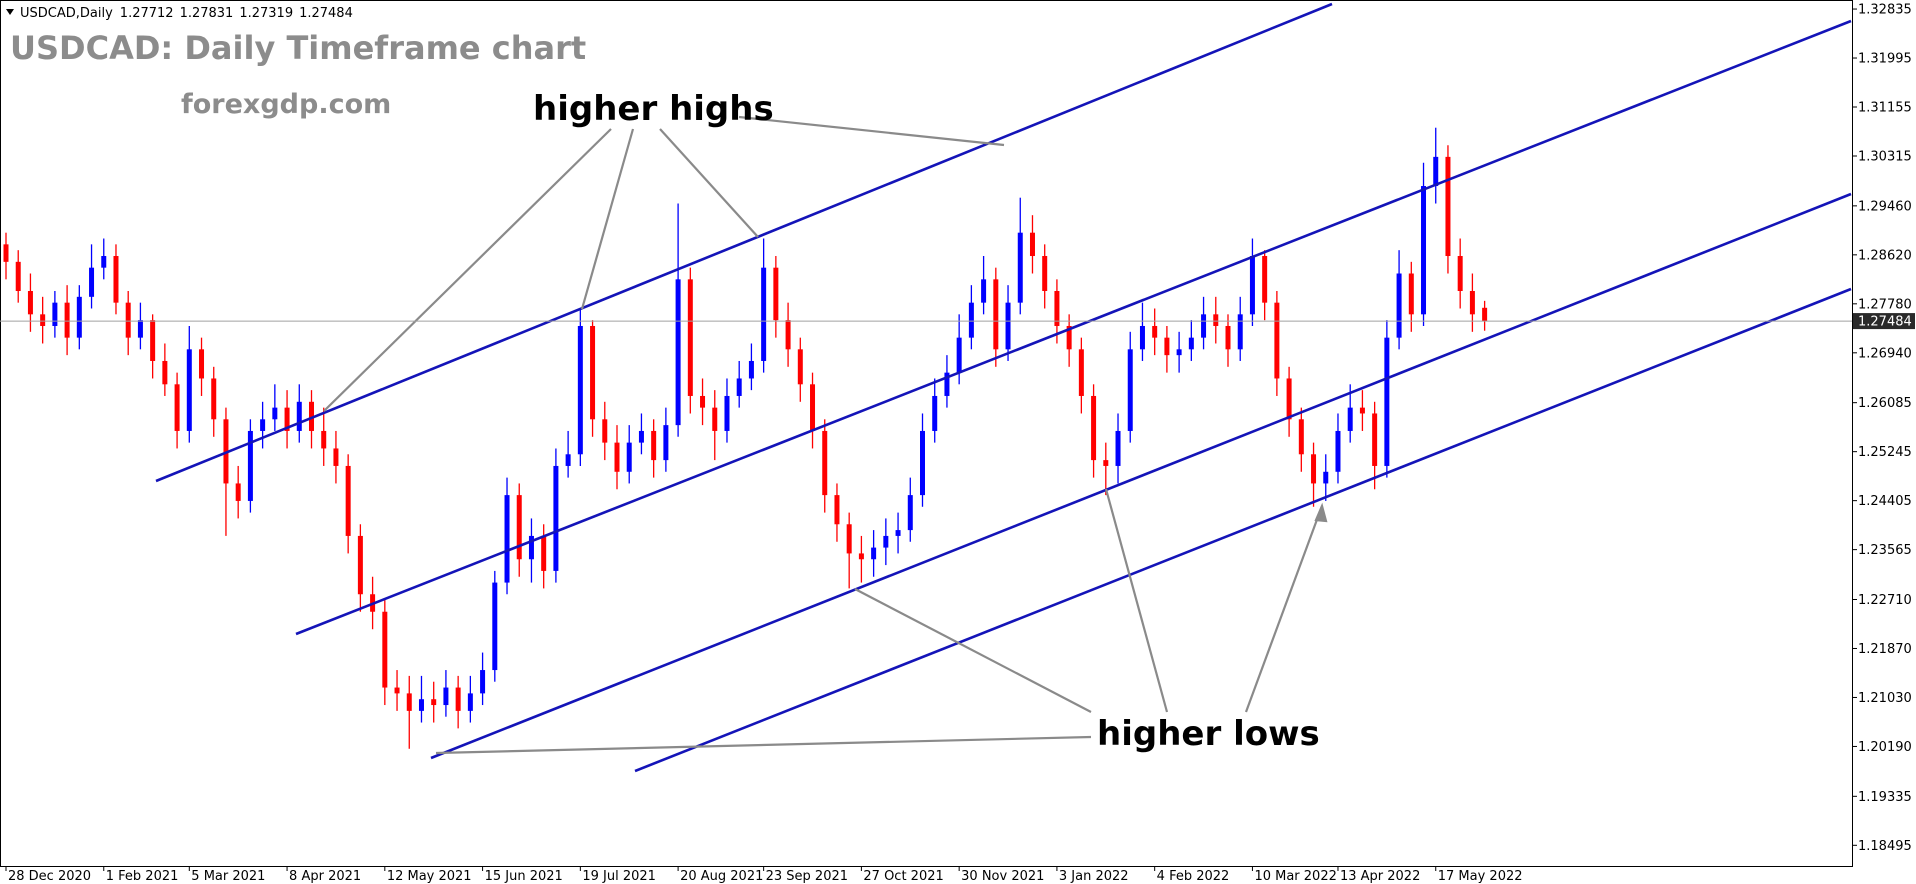 The image size is (1916, 884). What do you see at coordinates (1884, 321) in the screenshot?
I see `last-price-box` at bounding box center [1884, 321].